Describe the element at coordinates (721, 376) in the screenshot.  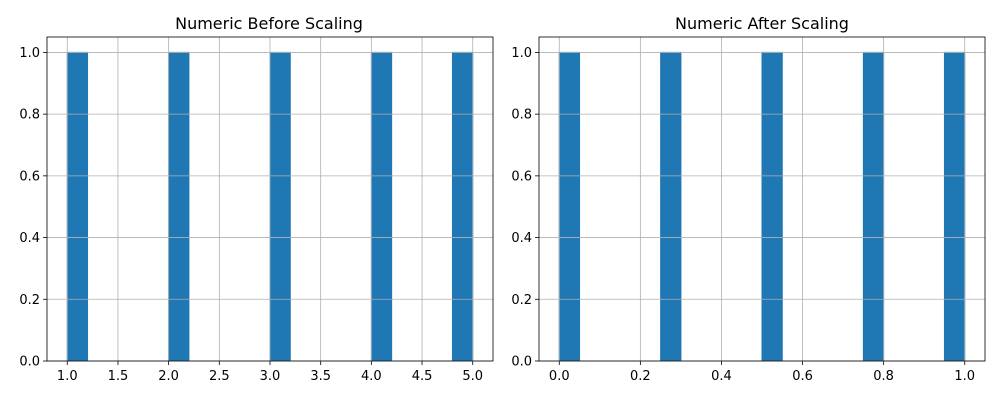
I see `x-tick-label: 0.4` at that location.